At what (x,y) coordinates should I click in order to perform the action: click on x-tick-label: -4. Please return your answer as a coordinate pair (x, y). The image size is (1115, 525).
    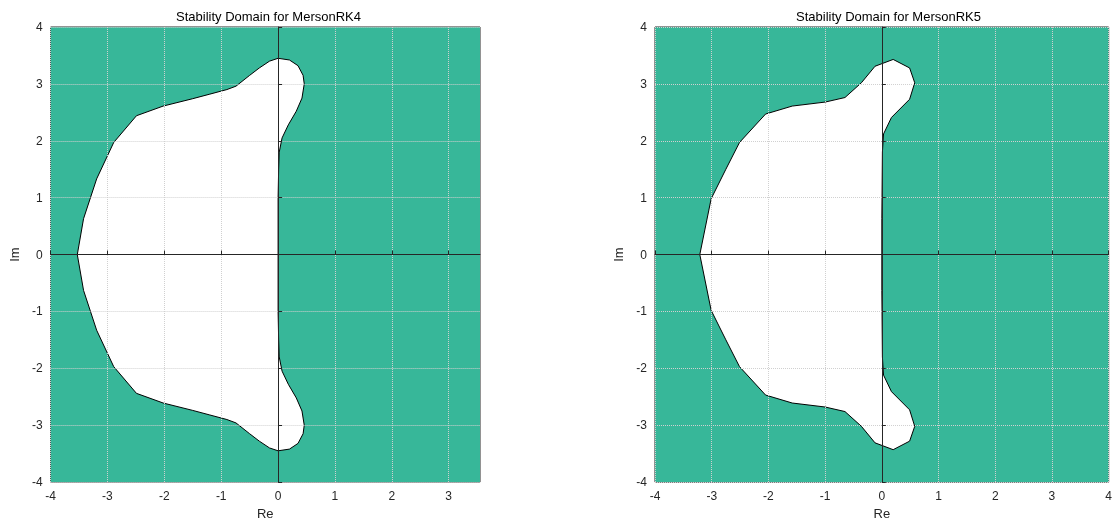
    Looking at the image, I should click on (51, 496).